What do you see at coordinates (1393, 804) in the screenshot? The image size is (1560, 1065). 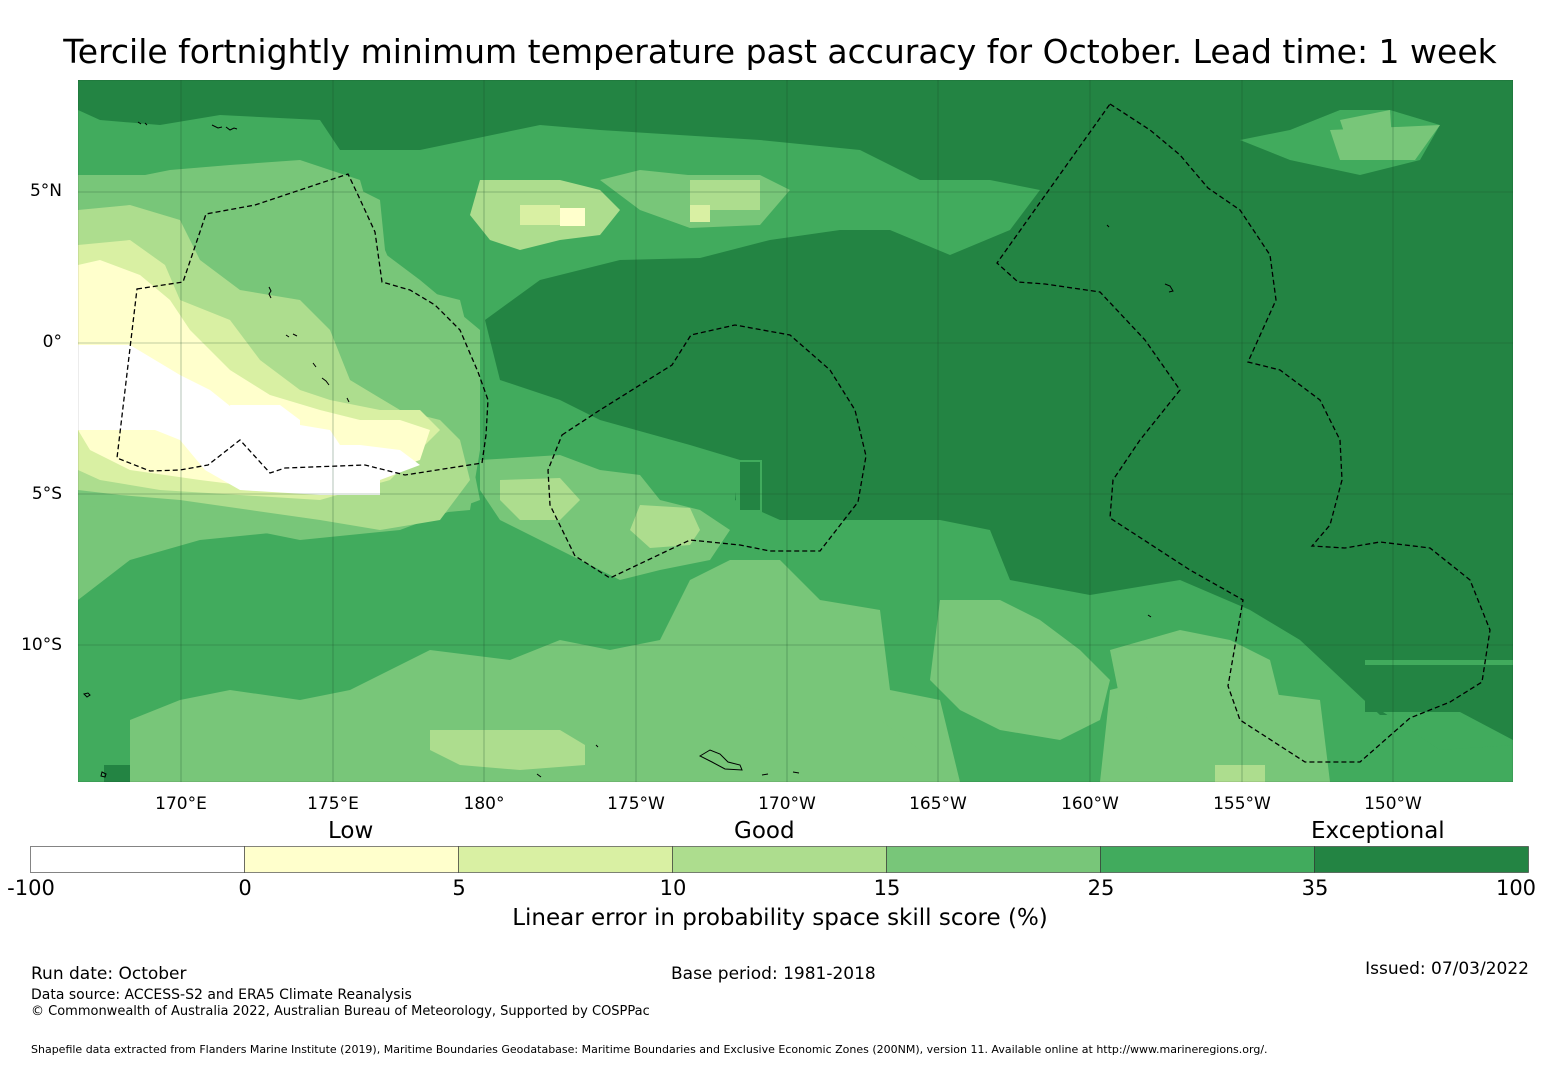 I see `lon-label-150w: 150°W` at bounding box center [1393, 804].